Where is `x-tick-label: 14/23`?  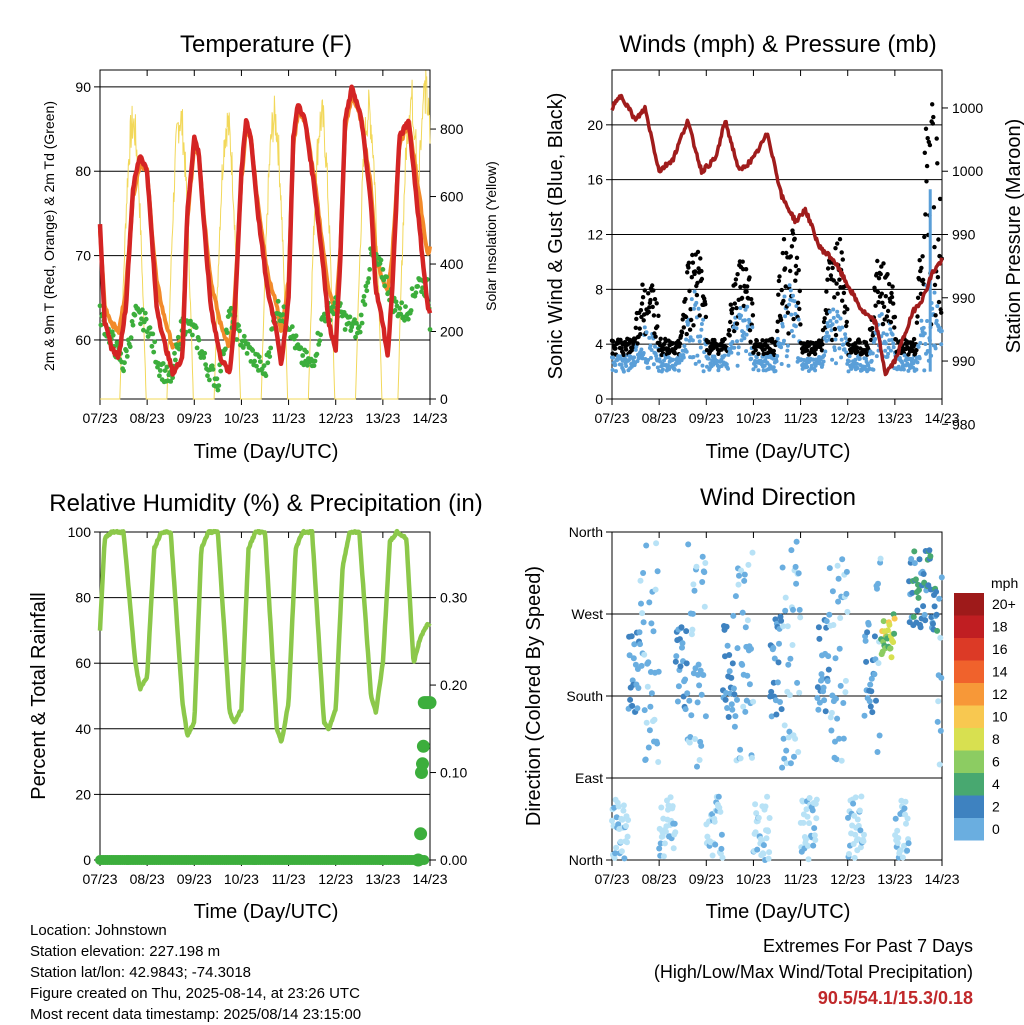
x-tick-label: 14/23 is located at coordinates (429, 418).